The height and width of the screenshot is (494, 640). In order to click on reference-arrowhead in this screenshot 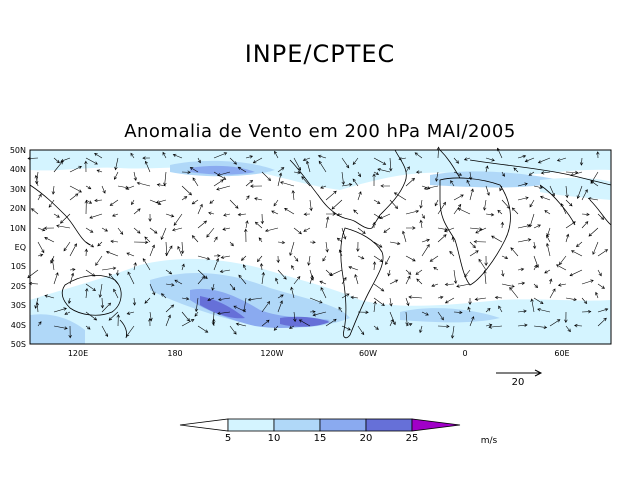, I will do `click(538, 373)`.